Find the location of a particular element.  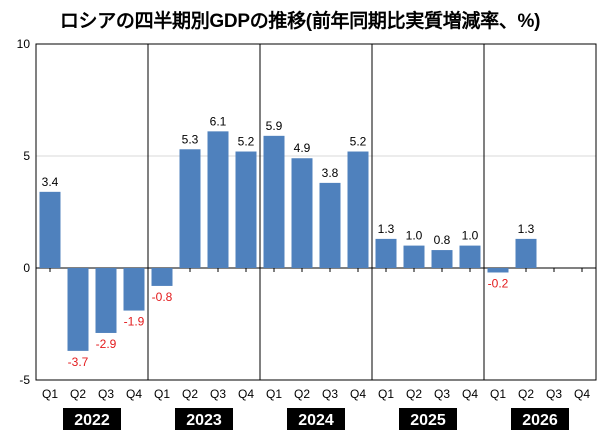

year-label: 2022 is located at coordinates (92, 420).